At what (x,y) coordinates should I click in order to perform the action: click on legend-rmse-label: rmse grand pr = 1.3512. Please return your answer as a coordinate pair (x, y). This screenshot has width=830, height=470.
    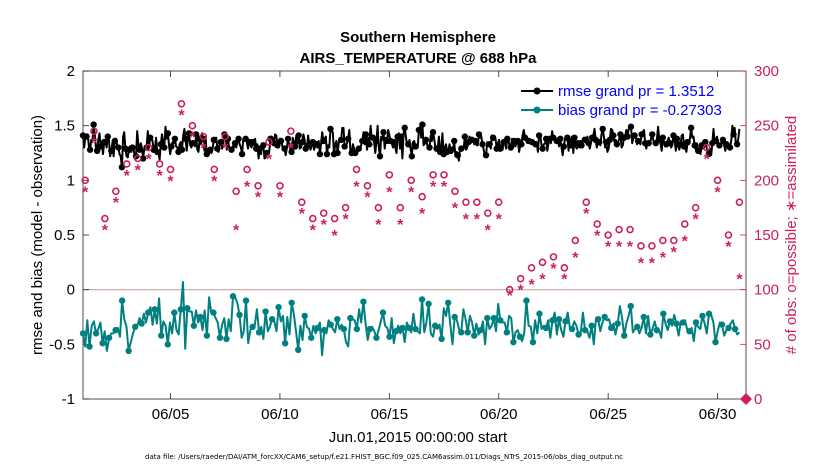
    Looking at the image, I should click on (636, 91).